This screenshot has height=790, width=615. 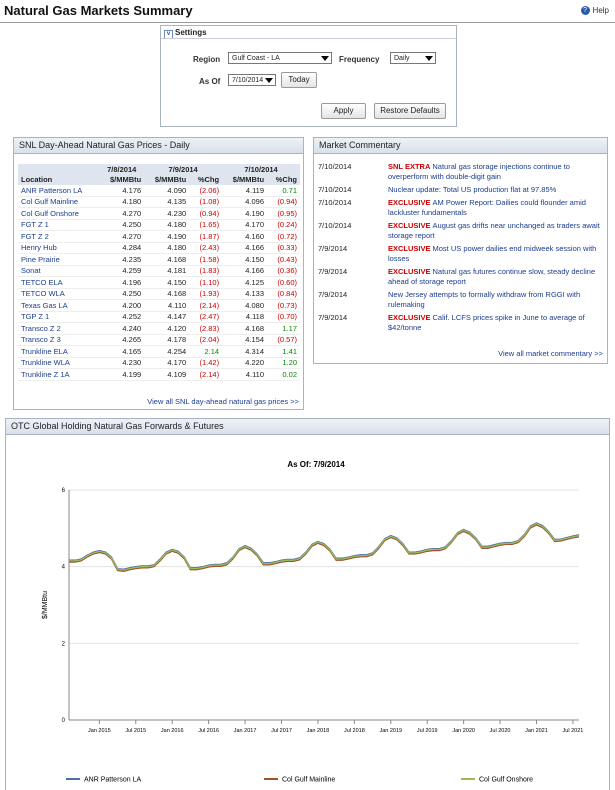 I want to click on price-row: Texas Gas LA 4.200 4.110 (2.14) 4.080 (0.73), so click(x=159, y=305).